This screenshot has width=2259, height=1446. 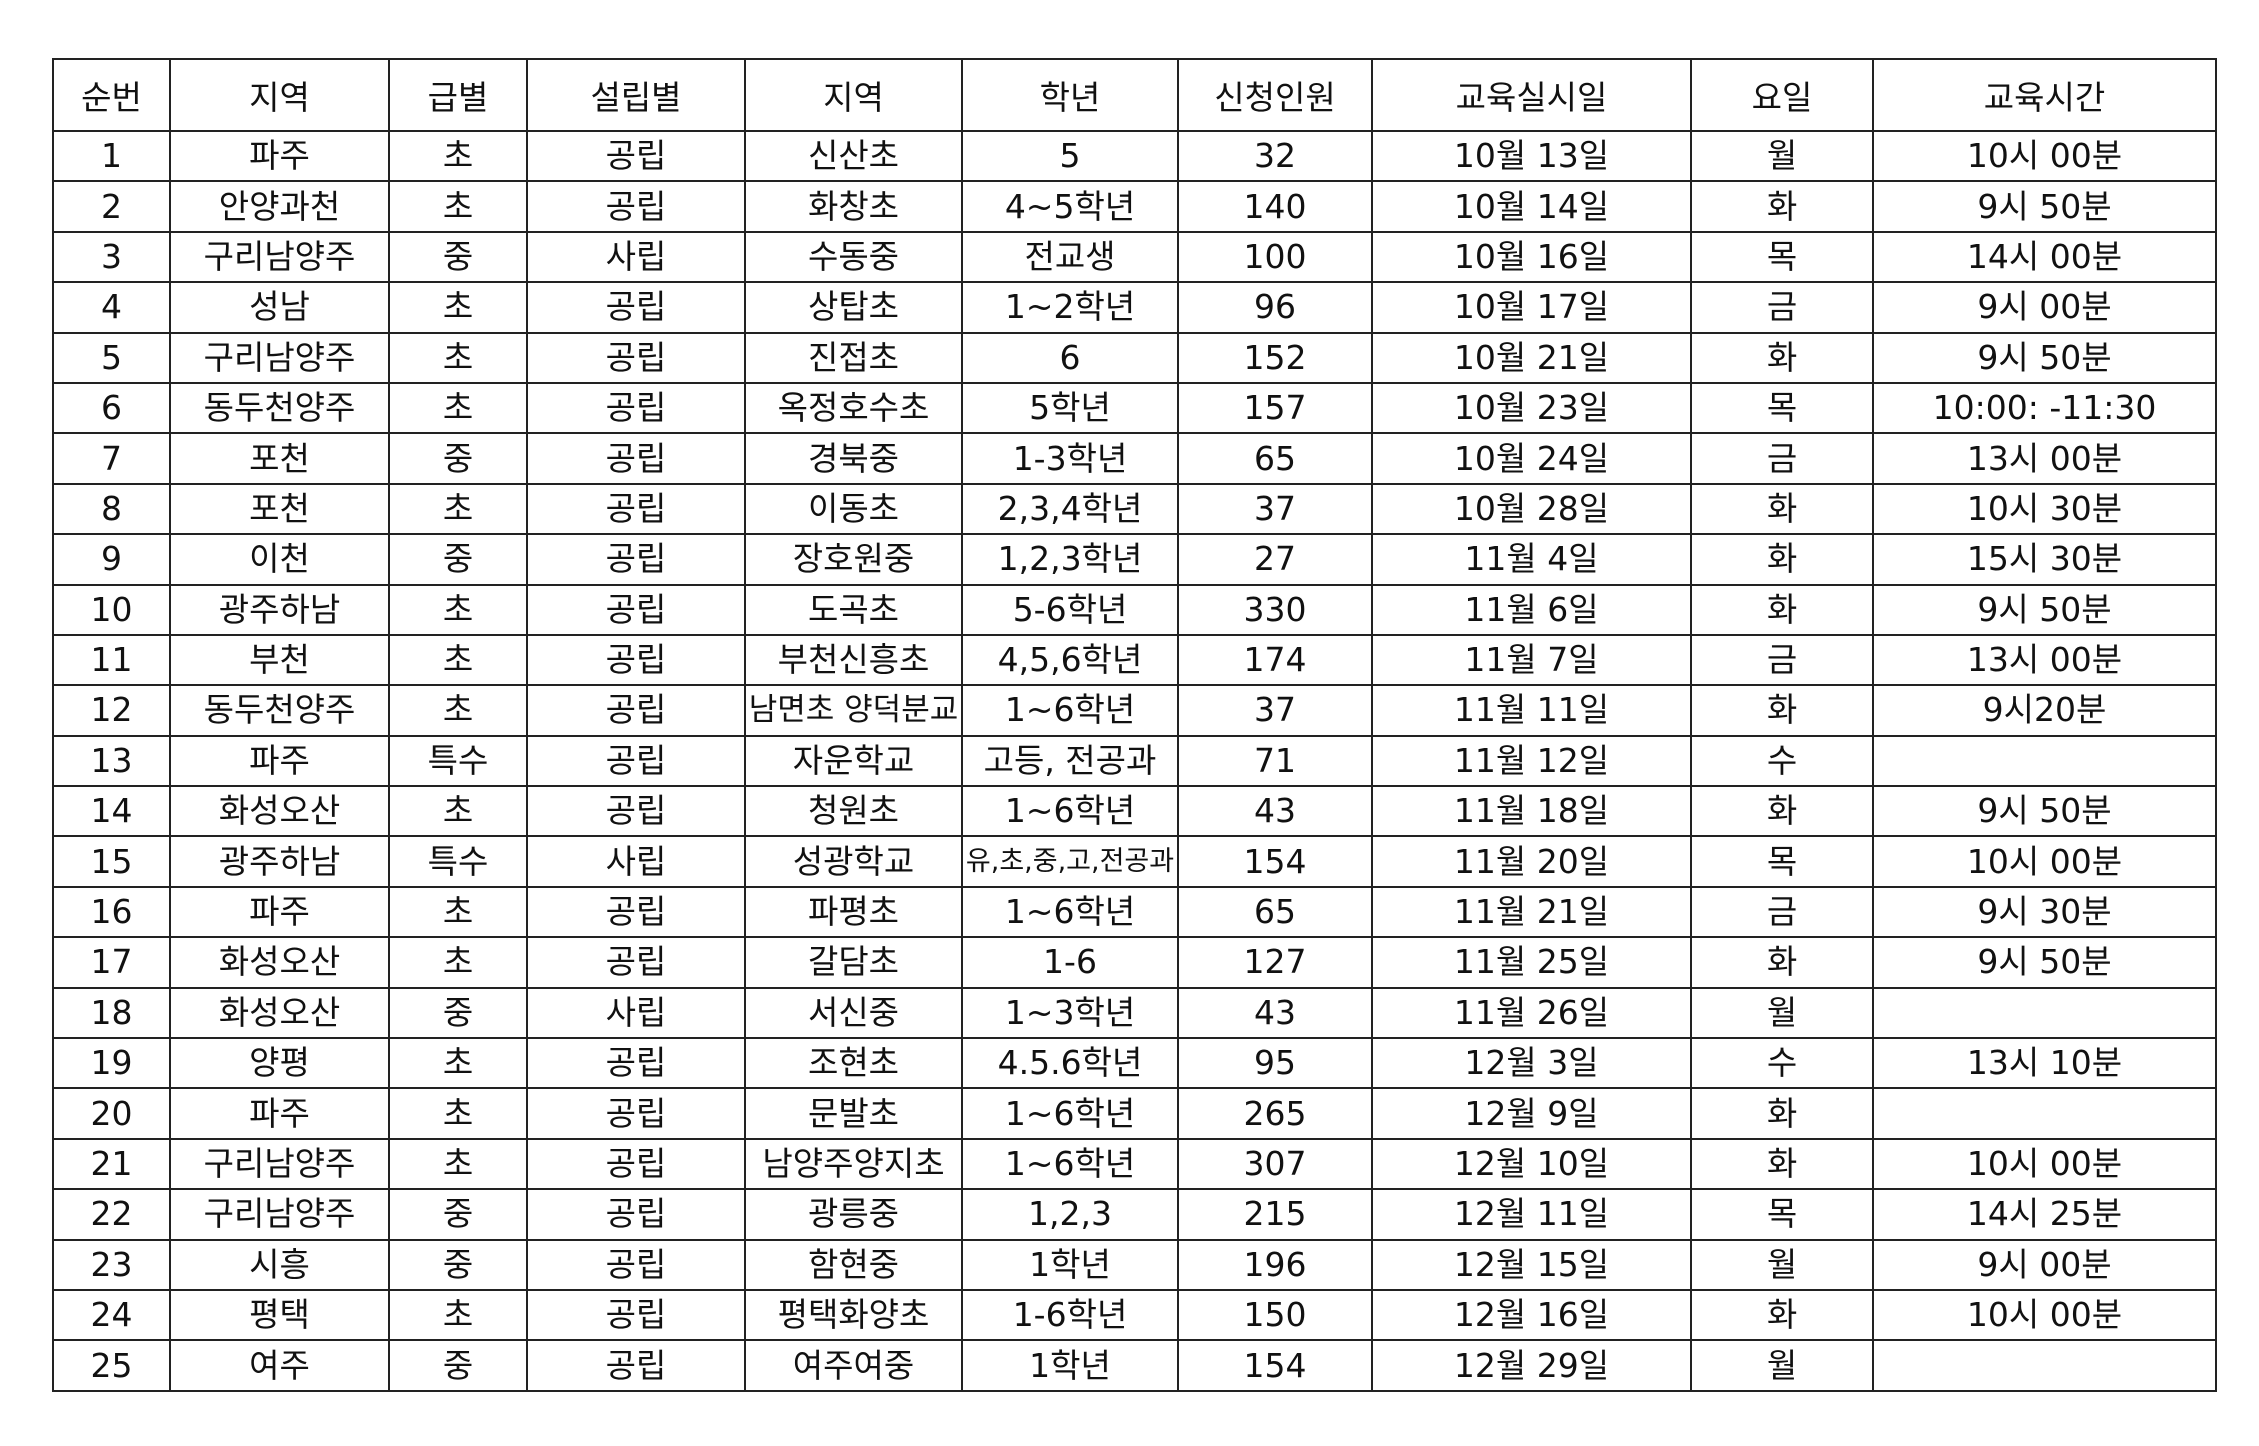 What do you see at coordinates (853, 609) in the screenshot?
I see `table-cell: 도곡초` at bounding box center [853, 609].